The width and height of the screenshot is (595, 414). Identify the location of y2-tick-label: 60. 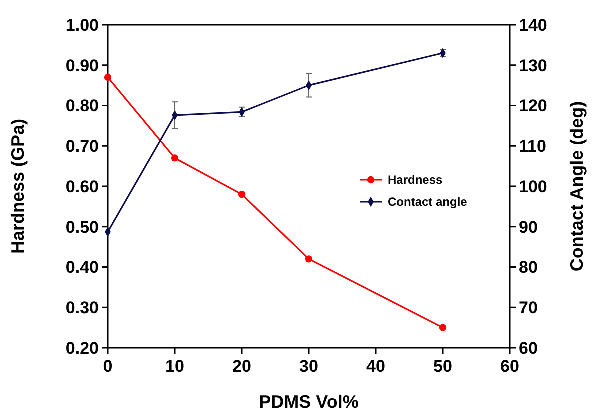
(528, 348).